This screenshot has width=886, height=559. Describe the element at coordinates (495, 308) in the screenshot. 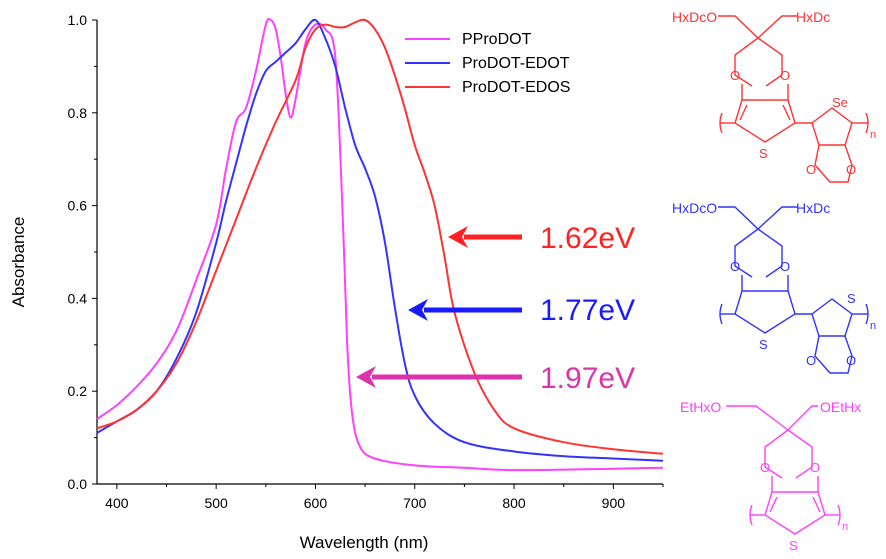

I see `gap-annotations: 1.62eV 1.77eV 1.97eV` at that location.